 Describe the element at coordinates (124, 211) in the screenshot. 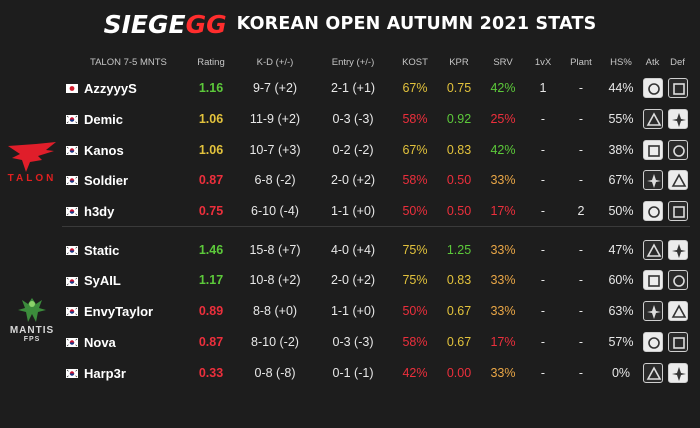

I see `player-cell: h3dy` at that location.